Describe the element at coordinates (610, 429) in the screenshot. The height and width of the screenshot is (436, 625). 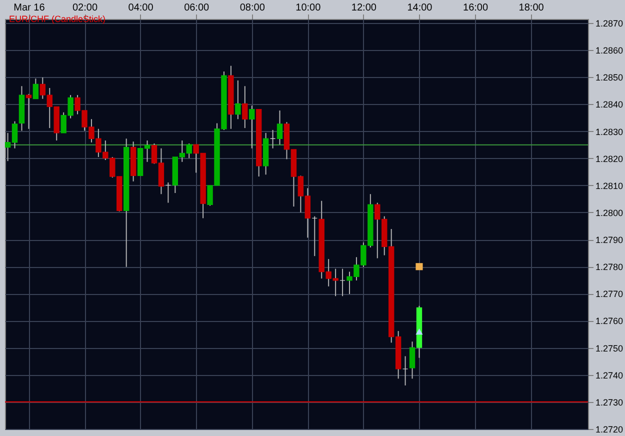
I see `y-tick-label: 1.2720` at that location.